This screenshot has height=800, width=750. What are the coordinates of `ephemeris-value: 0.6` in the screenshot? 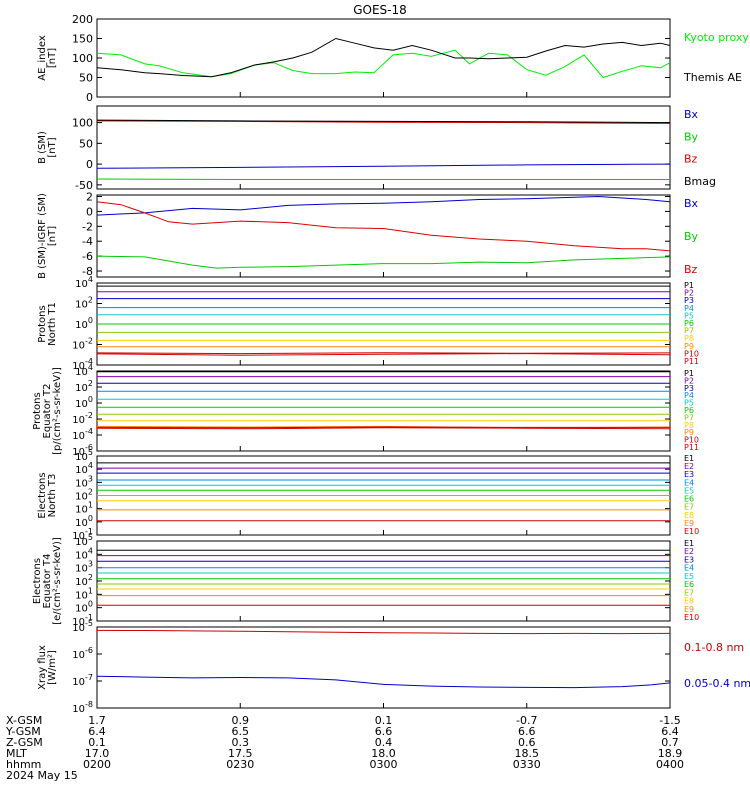 It's located at (527, 742).